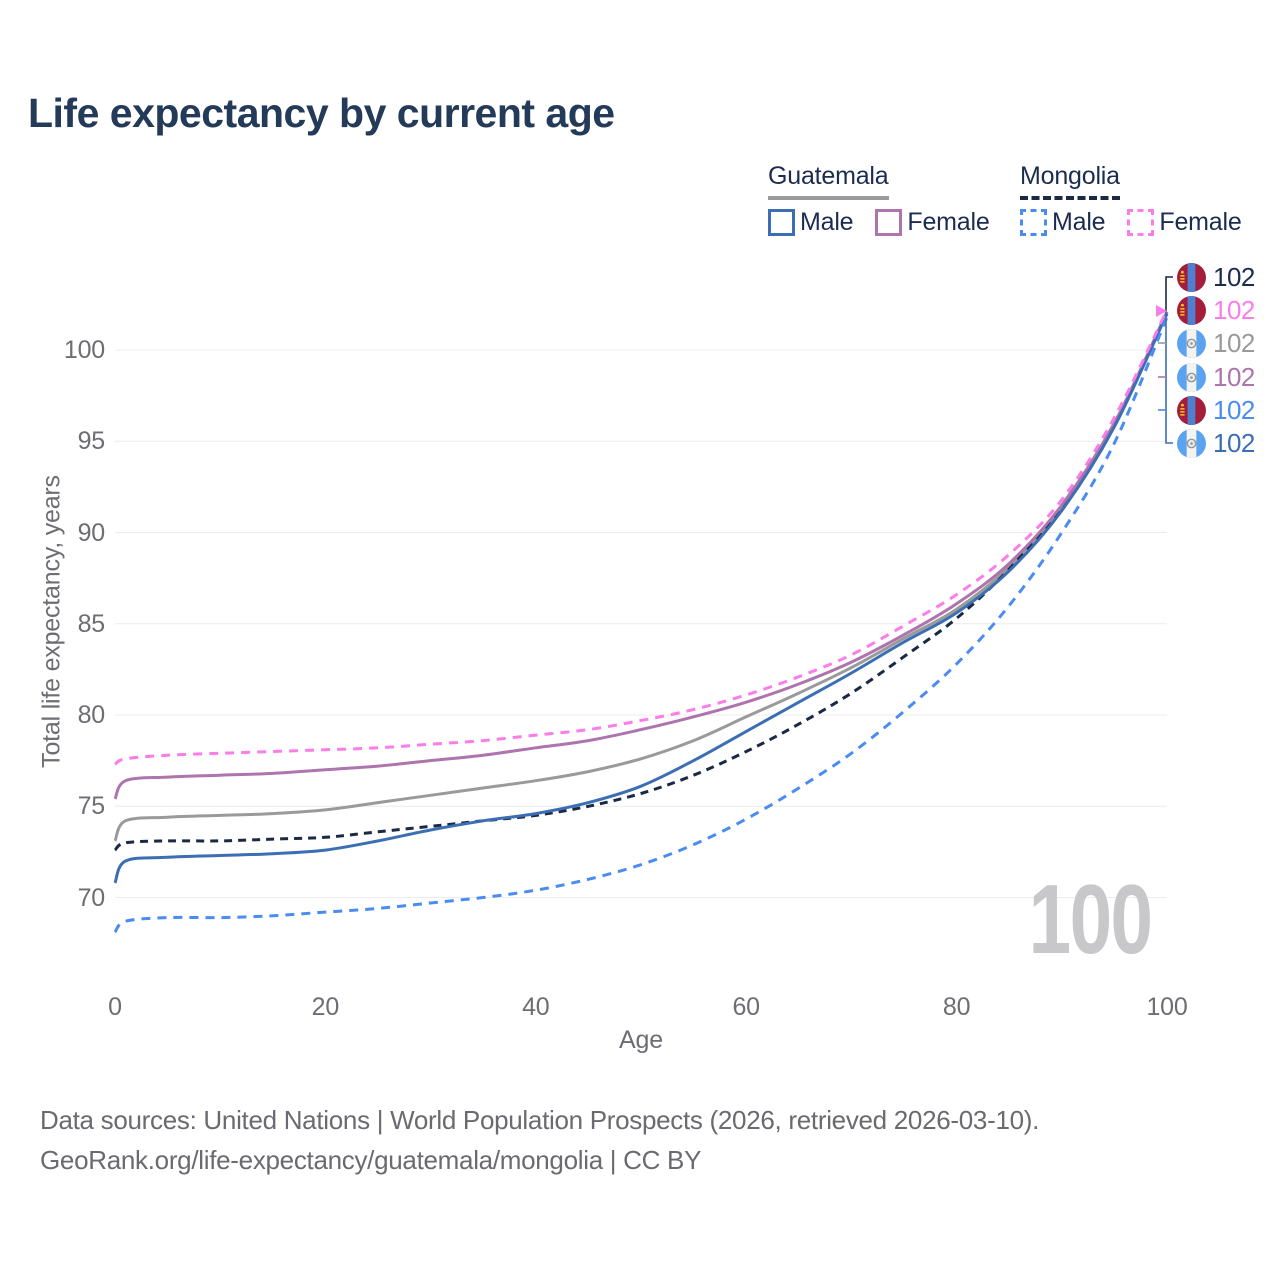  Describe the element at coordinates (641, 1040) in the screenshot. I see `x-axis-title: Age` at that location.